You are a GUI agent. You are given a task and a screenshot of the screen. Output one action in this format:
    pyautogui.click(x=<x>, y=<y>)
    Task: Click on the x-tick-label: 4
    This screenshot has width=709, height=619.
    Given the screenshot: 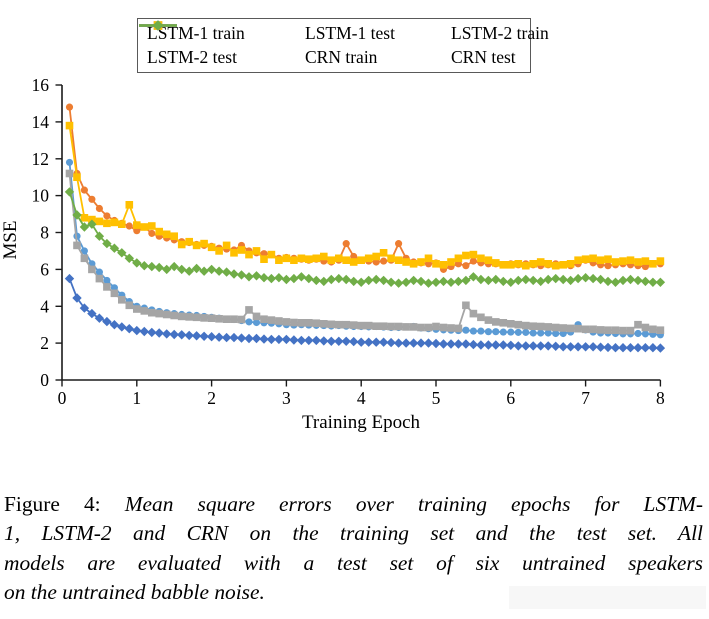 What is the action you would take?
    pyautogui.click(x=361, y=398)
    